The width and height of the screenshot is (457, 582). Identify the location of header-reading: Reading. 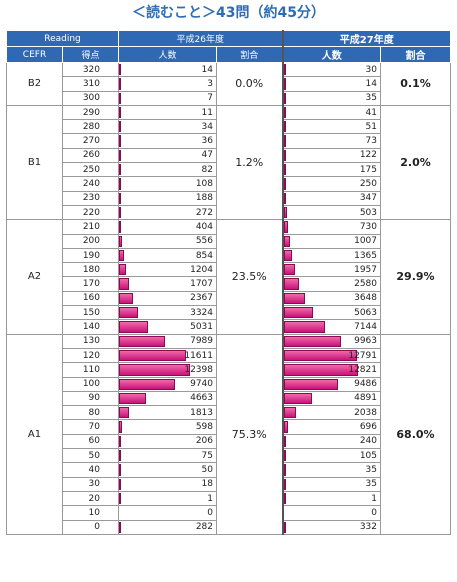
(62, 38).